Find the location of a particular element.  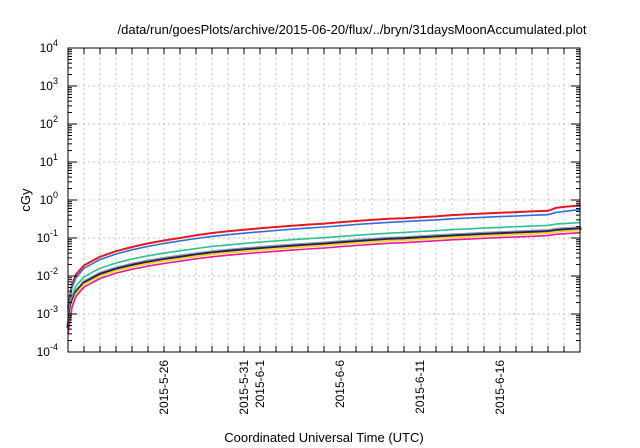

x-tick-label: 2015-5-26 is located at coordinates (164, 387).